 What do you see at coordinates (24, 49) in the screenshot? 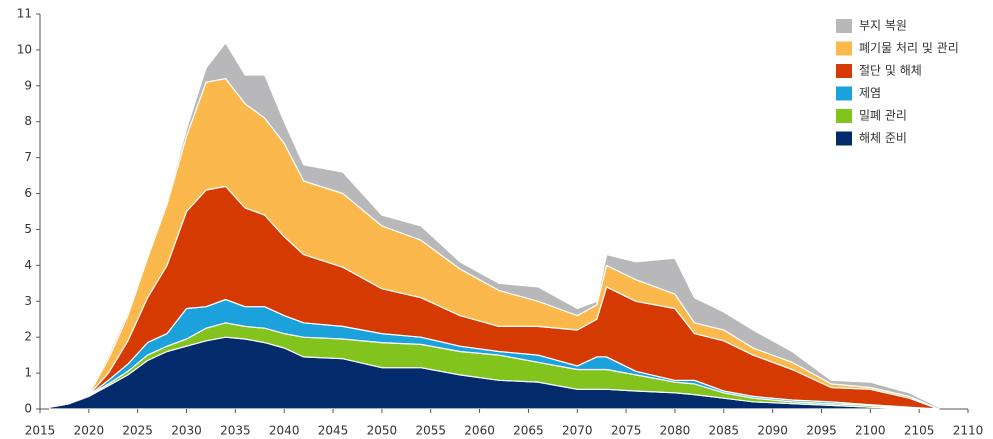
I see `y-tick-label: 10` at bounding box center [24, 49].